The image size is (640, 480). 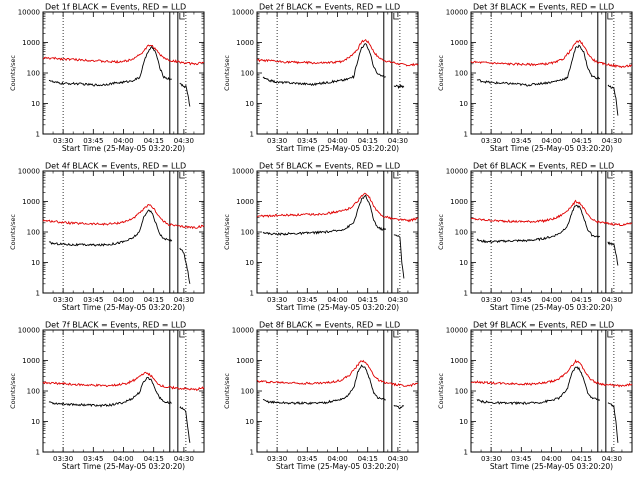 What do you see at coordinates (543, 7) in the screenshot?
I see `panel-title: Det 3f BLACK = Events, RED = LLD` at bounding box center [543, 7].